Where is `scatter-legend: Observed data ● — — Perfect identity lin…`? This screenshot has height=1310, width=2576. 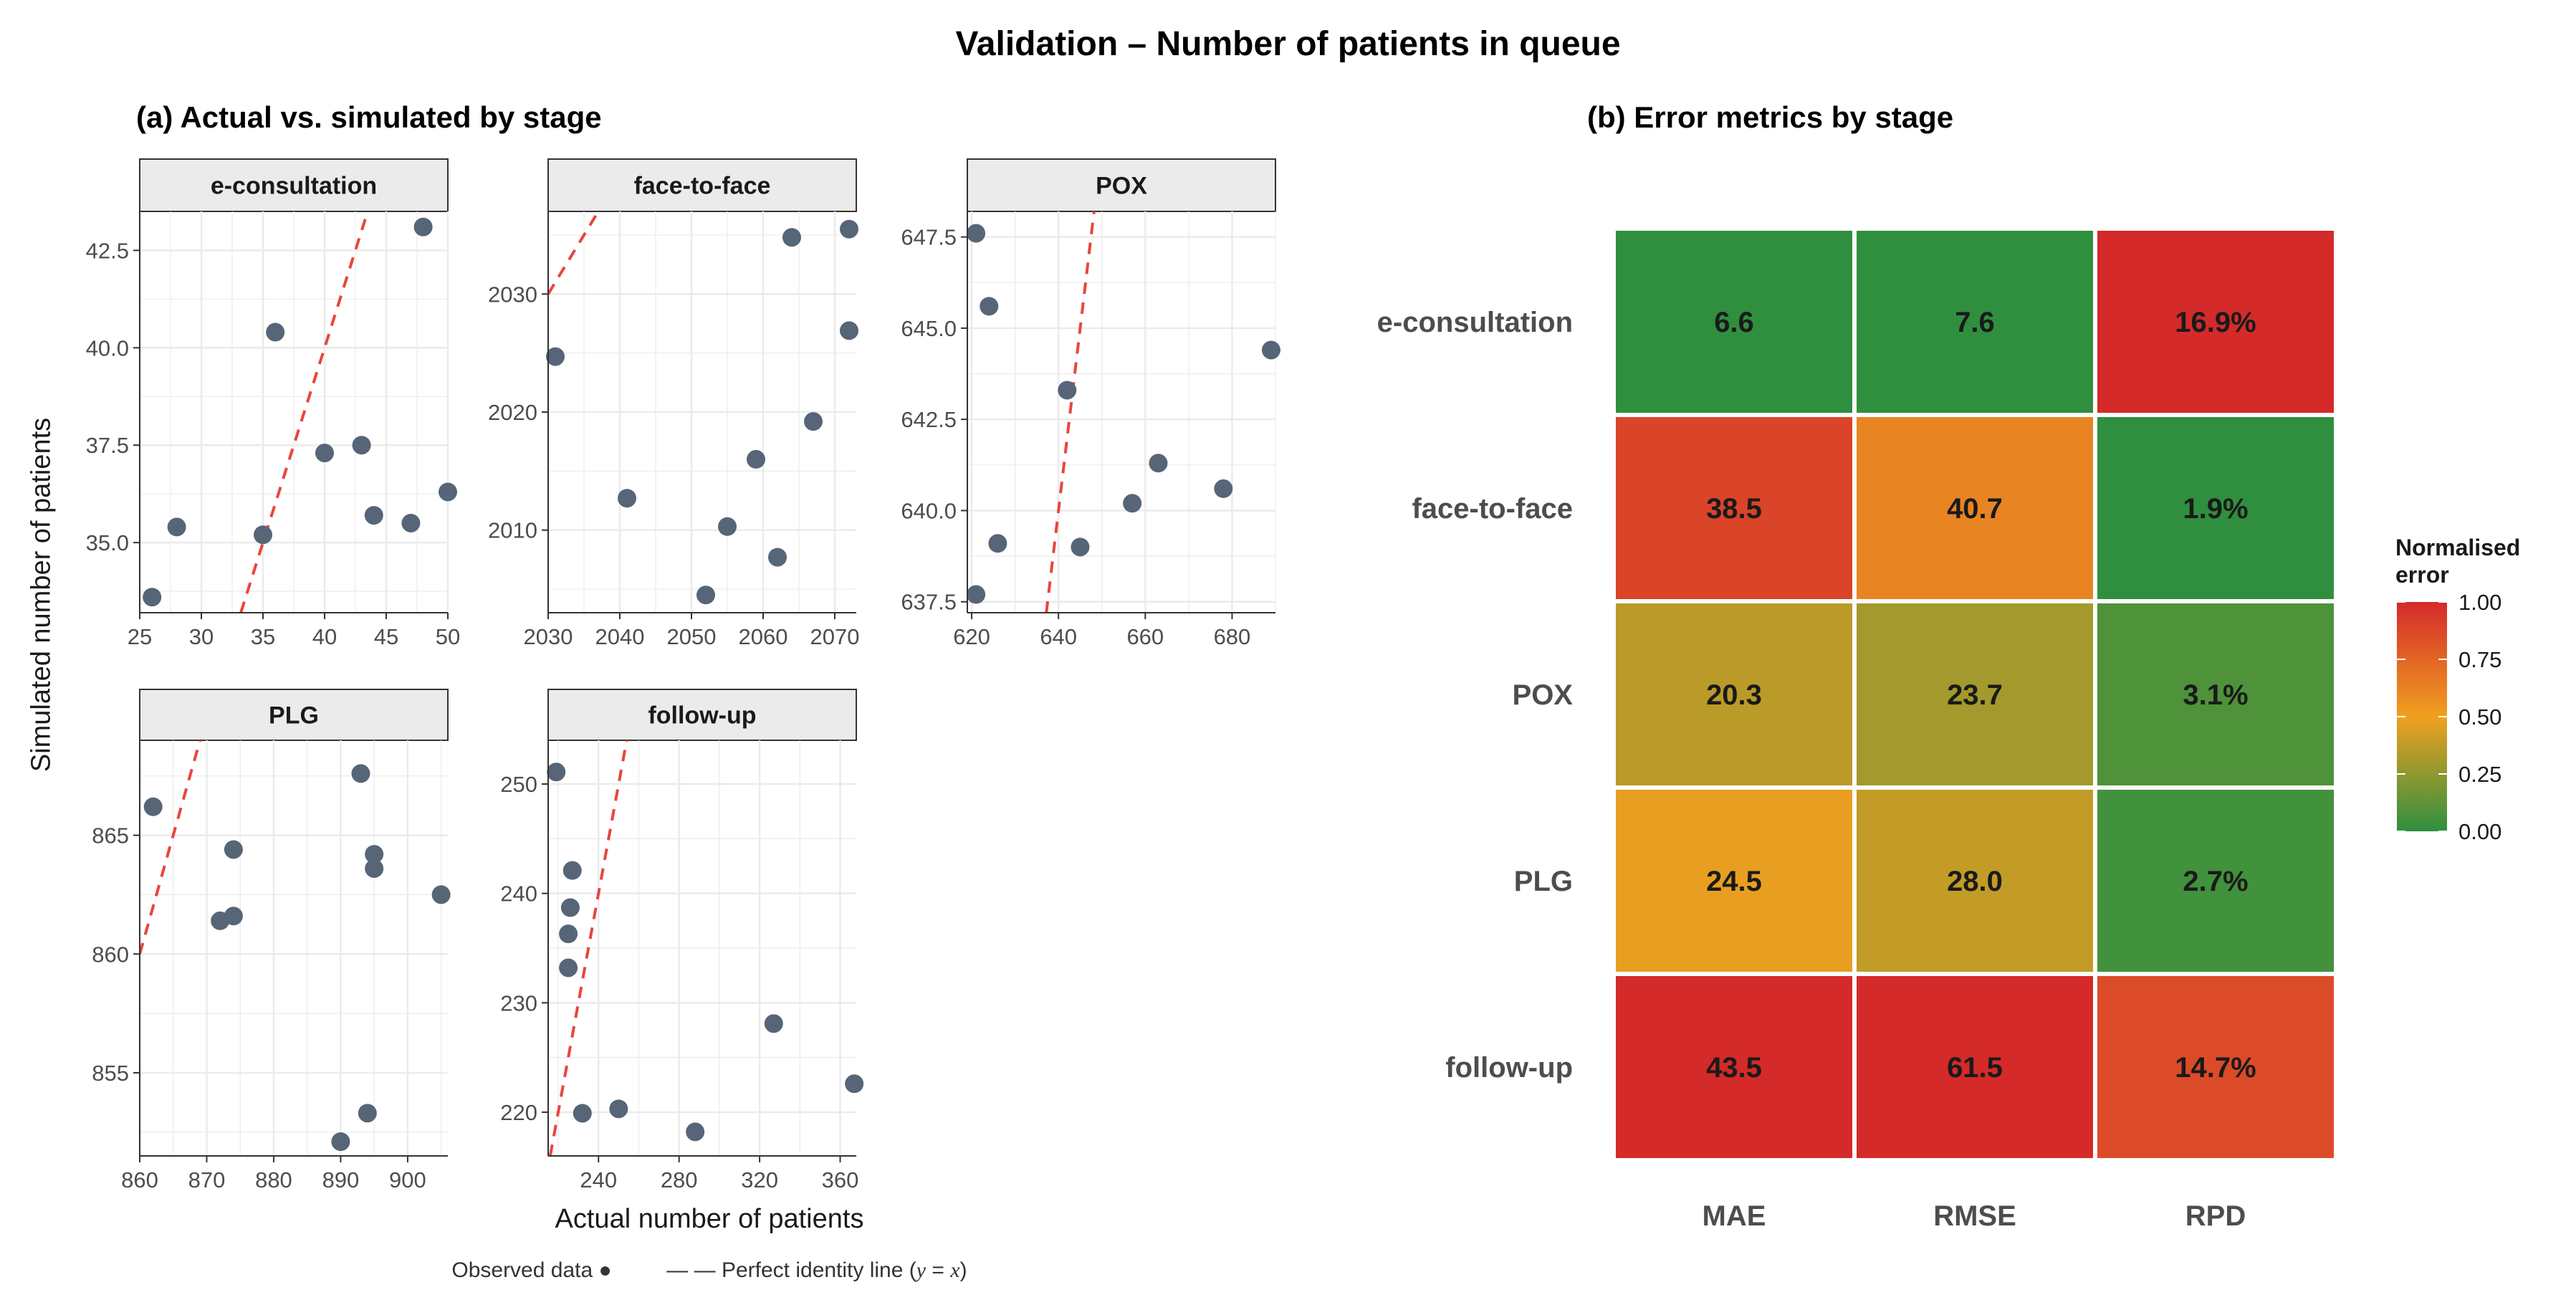
scatter-legend: Observed data ● — — Perfect identity lin… is located at coordinates (709, 1270).